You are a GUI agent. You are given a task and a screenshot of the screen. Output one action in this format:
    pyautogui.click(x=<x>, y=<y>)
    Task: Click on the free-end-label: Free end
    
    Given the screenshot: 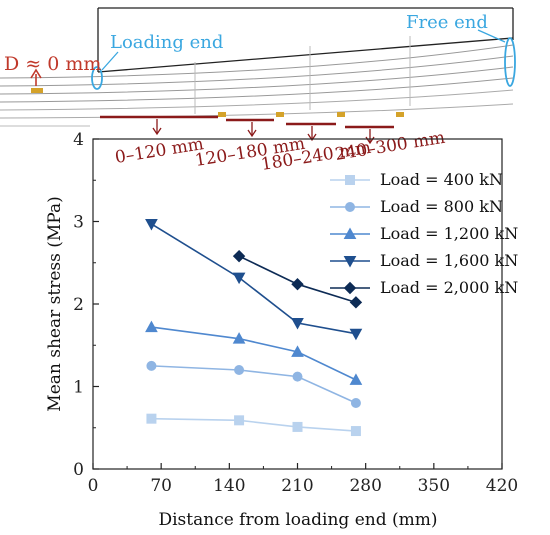 What is the action you would take?
    pyautogui.click(x=447, y=22)
    